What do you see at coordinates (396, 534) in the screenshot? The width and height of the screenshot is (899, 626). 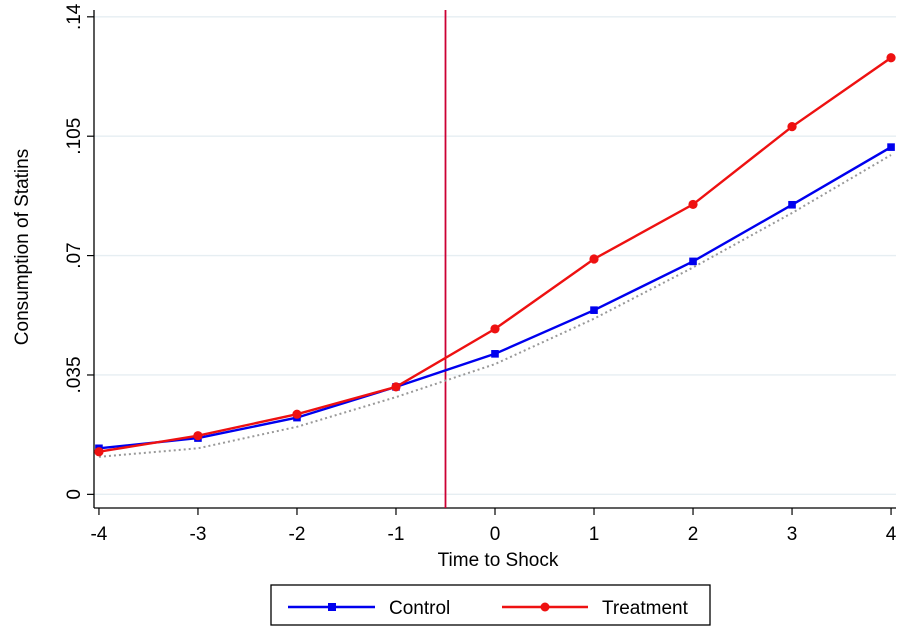 I see `x-tick-label: -1` at bounding box center [396, 534].